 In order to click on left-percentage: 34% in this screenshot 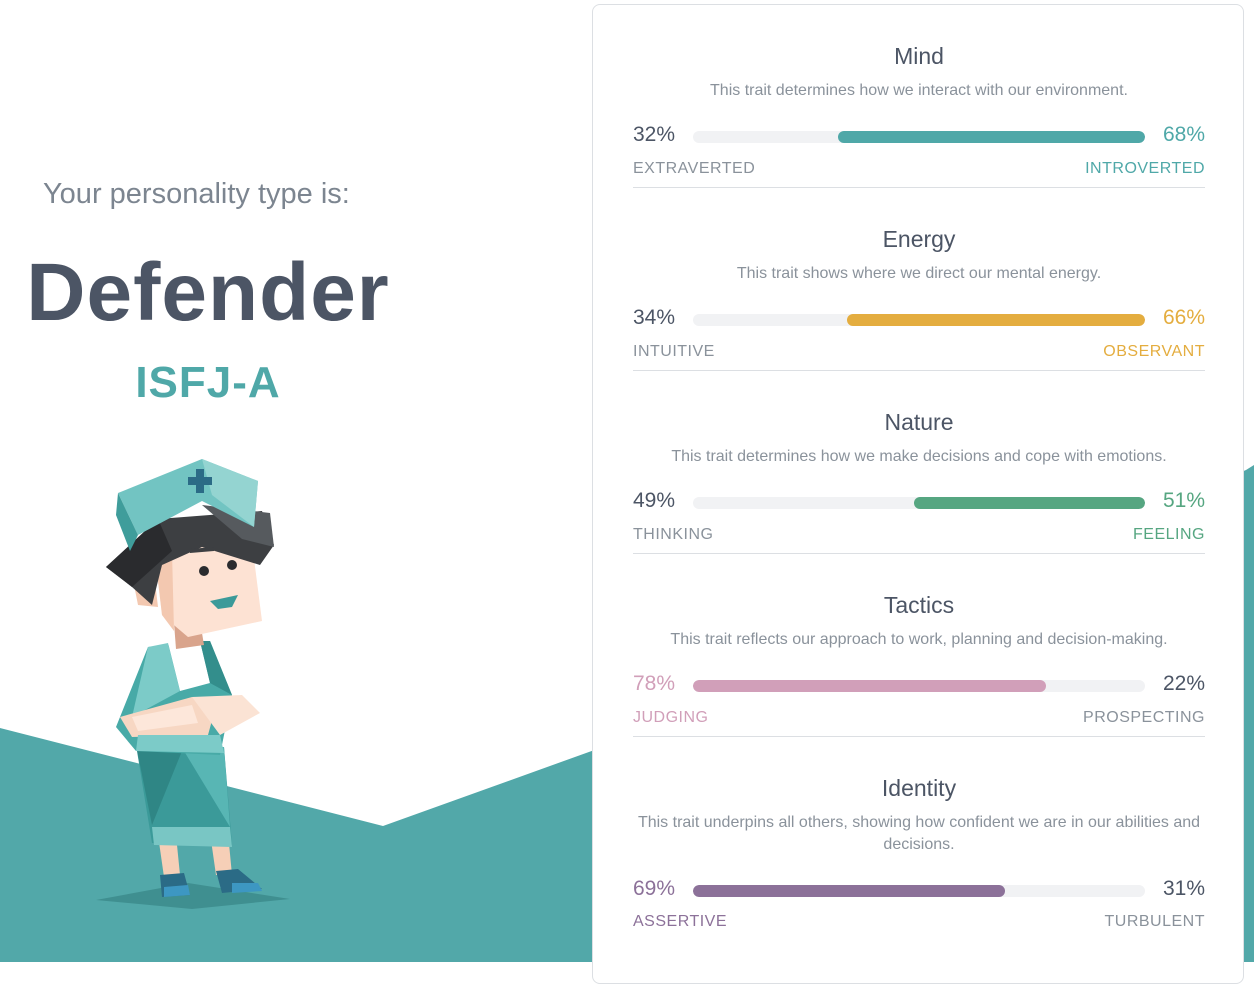, I will do `click(654, 317)`.